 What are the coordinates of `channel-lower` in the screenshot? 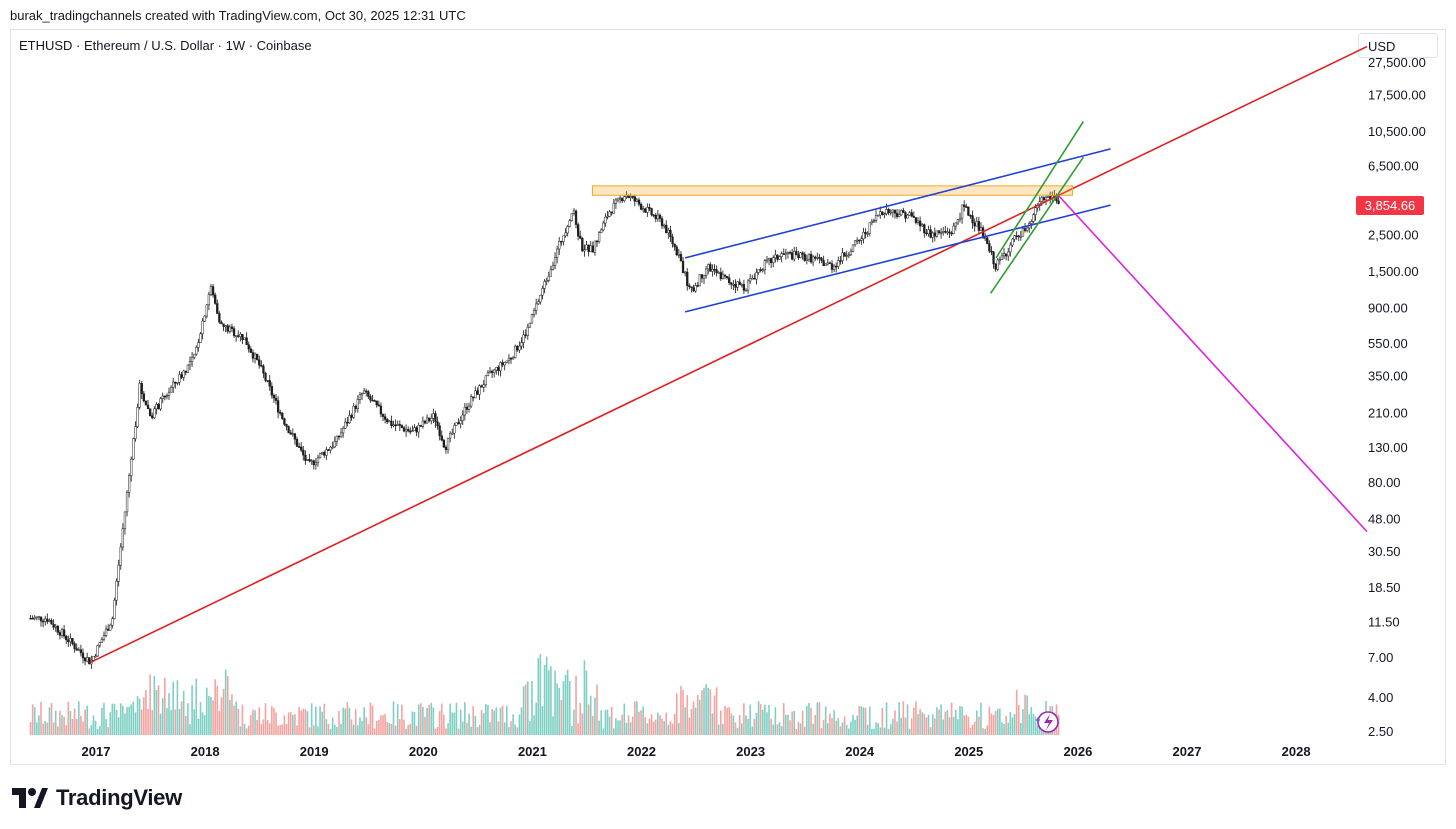 It's located at (897, 258).